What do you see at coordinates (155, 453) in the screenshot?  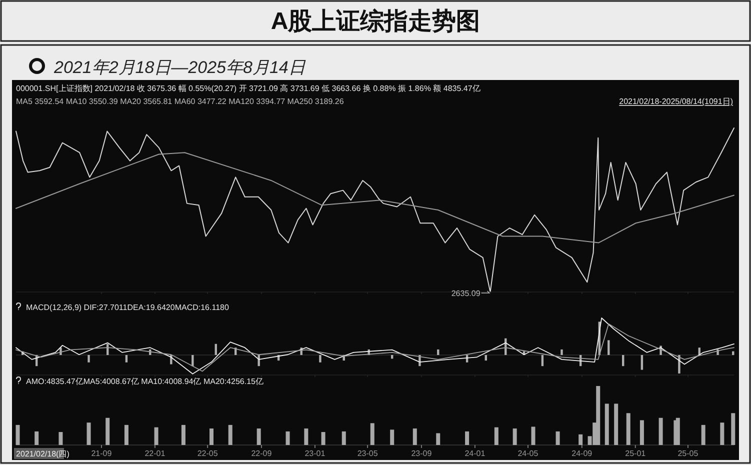 I see `x-tick-label: 22-01` at bounding box center [155, 453].